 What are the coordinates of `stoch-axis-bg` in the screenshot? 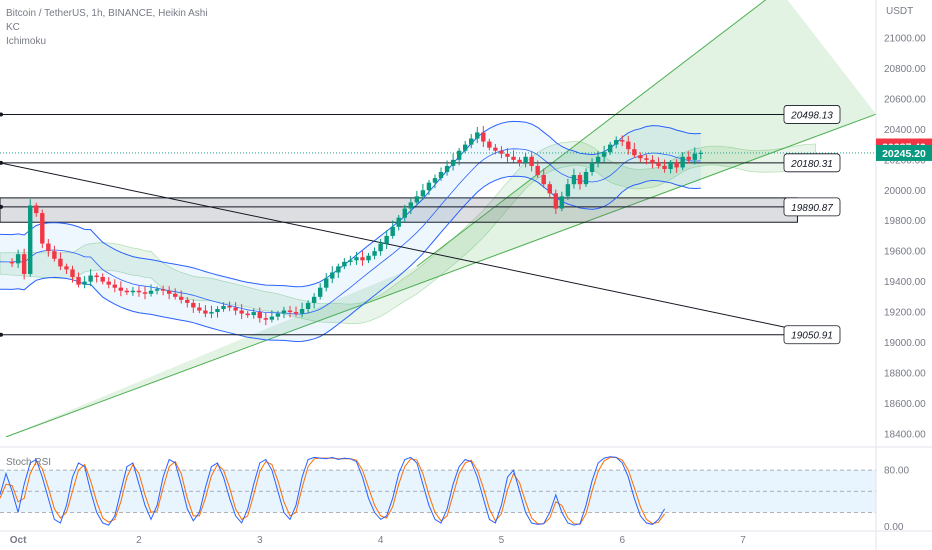 It's located at (904, 489).